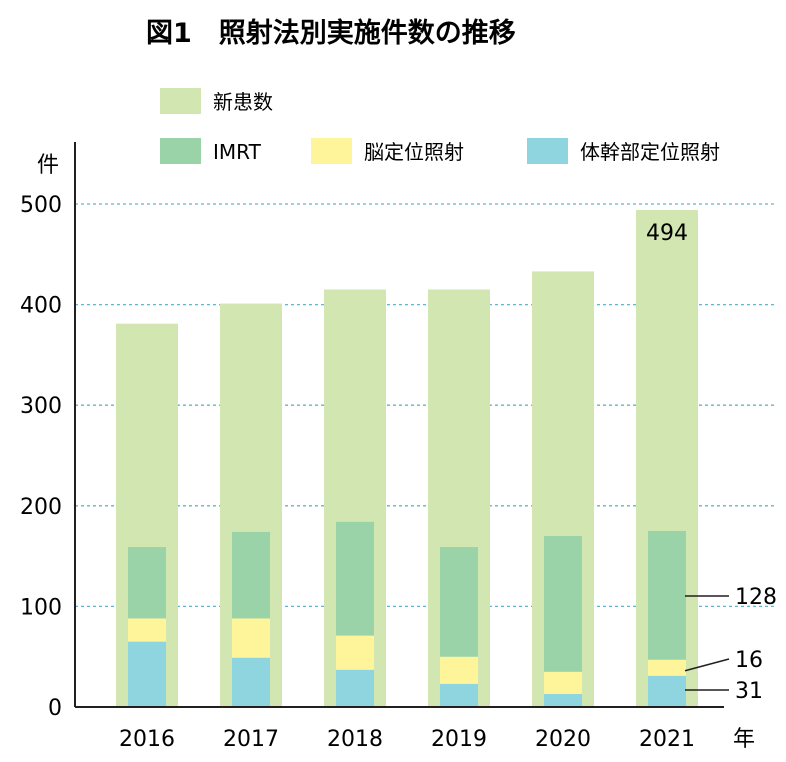 The height and width of the screenshot is (762, 786). I want to click on y-tick-200: 200, so click(41, 507).